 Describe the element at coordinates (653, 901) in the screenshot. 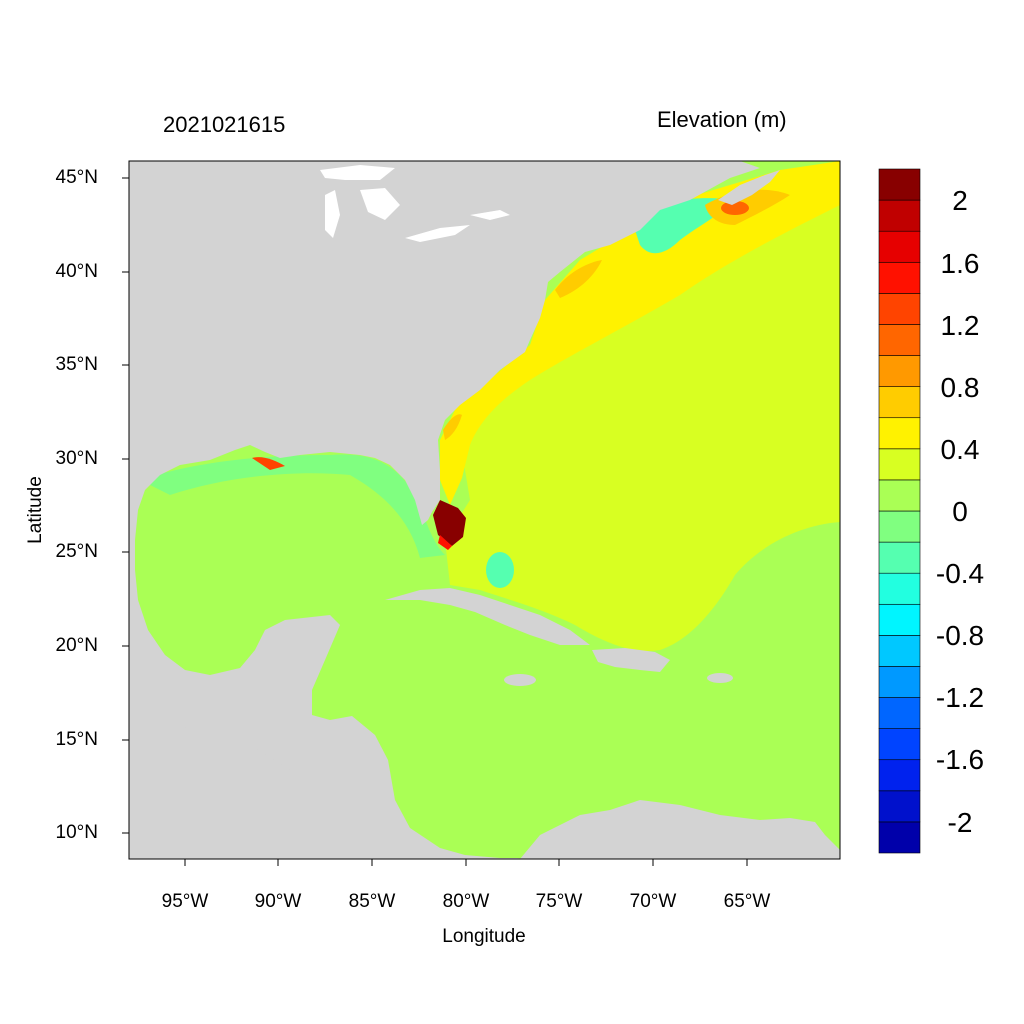

I see `x-tick-label: 70°W` at that location.